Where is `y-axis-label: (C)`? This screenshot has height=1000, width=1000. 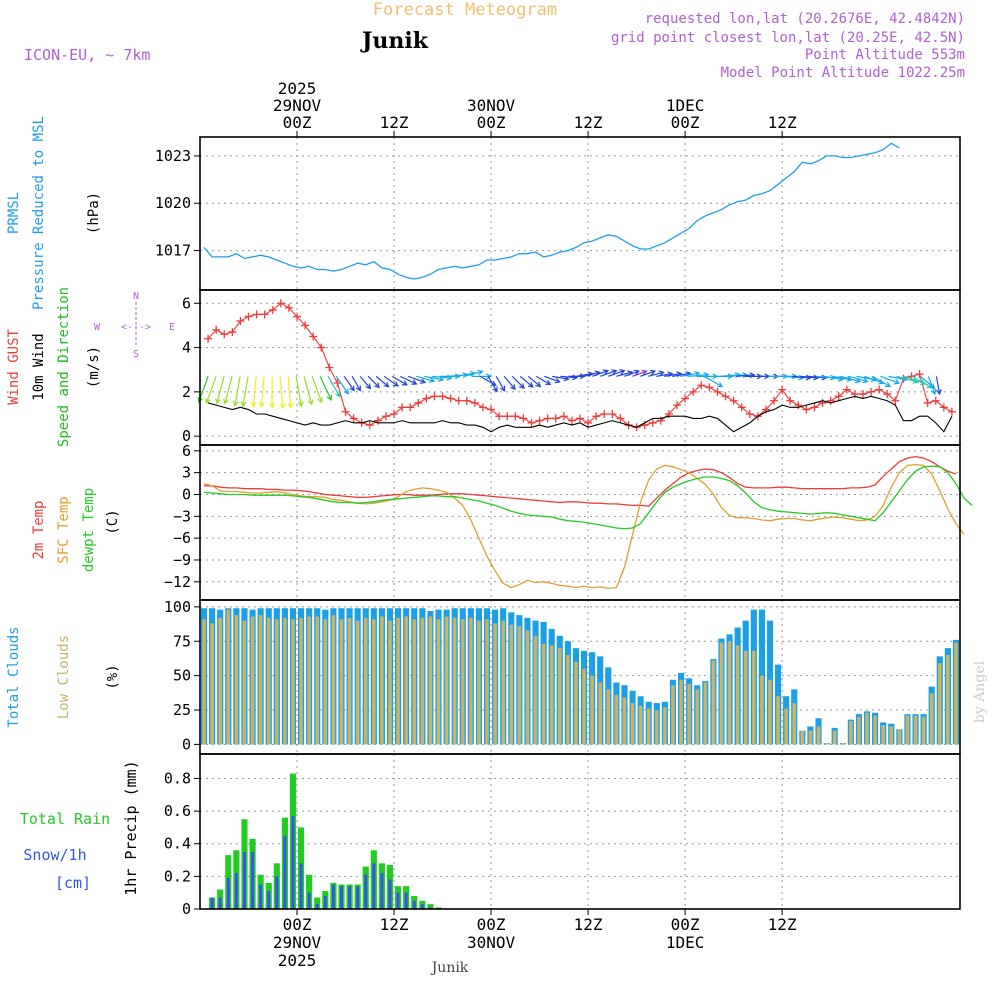
y-axis-label: (C) is located at coordinates (113, 521).